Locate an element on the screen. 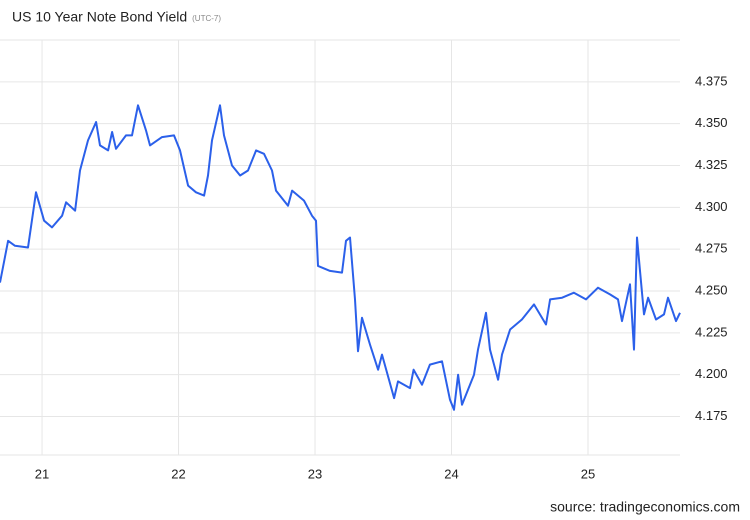  y-tick-label: 4.325 is located at coordinates (711, 164).